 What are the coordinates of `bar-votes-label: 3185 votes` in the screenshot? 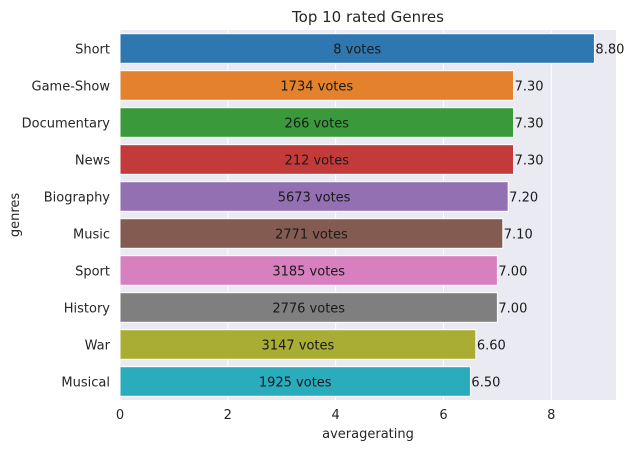 It's located at (308, 272).